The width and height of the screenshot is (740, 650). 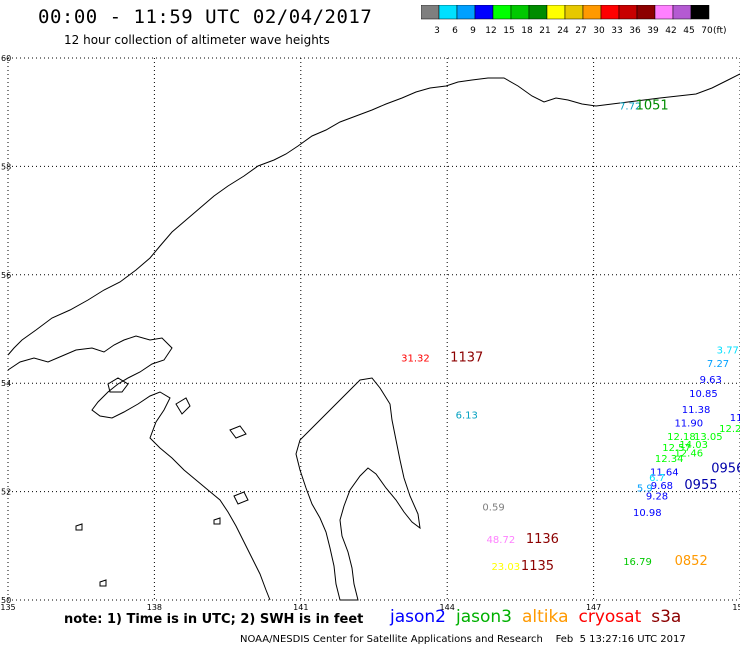 What do you see at coordinates (580, 31) in the screenshot?
I see `scale-tick-label: 27` at bounding box center [580, 31].